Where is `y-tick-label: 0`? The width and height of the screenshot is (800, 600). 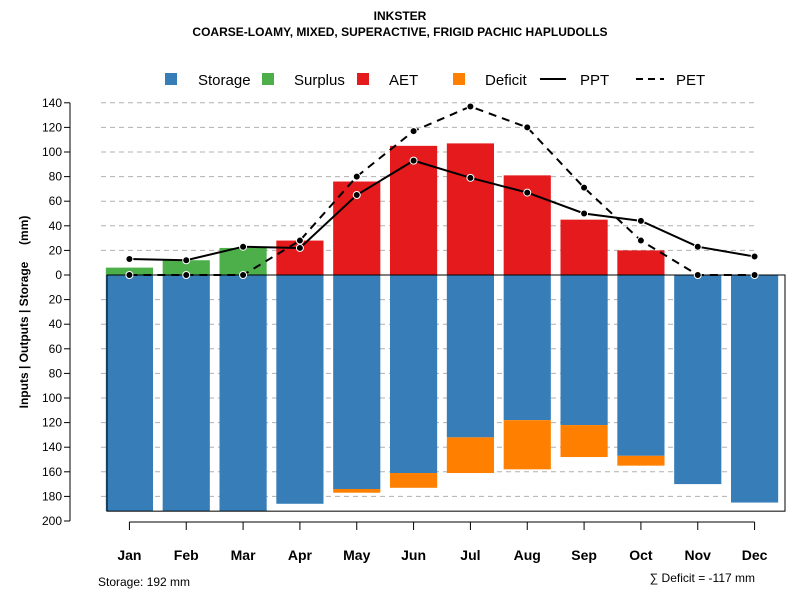
y-tick-label: 0 is located at coordinates (58, 275).